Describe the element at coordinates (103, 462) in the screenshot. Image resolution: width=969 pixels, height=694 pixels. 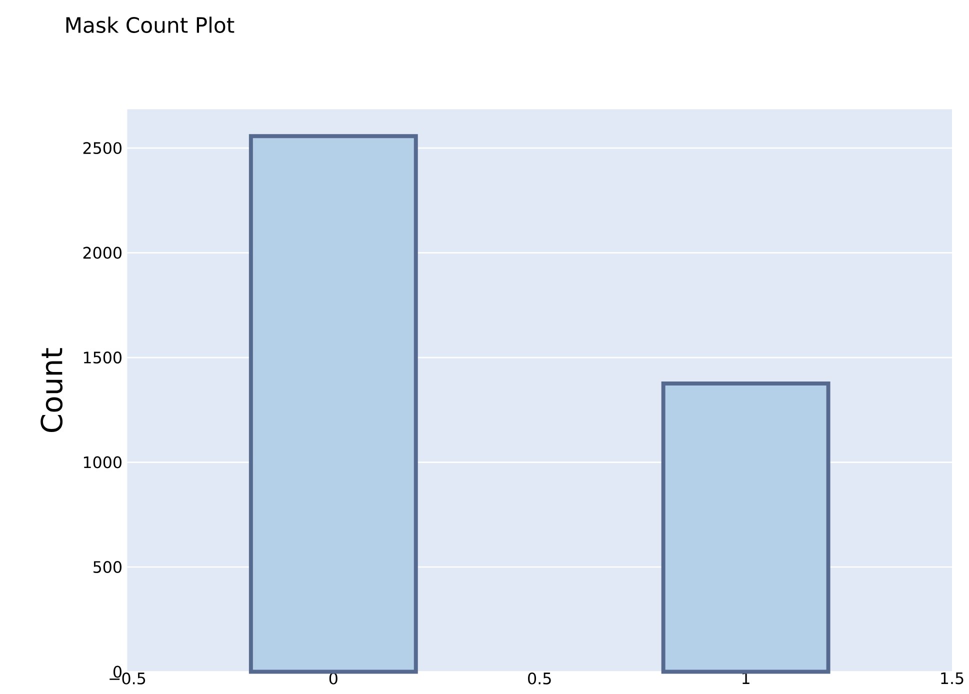
I see `y-tick-label: 1000` at that location.